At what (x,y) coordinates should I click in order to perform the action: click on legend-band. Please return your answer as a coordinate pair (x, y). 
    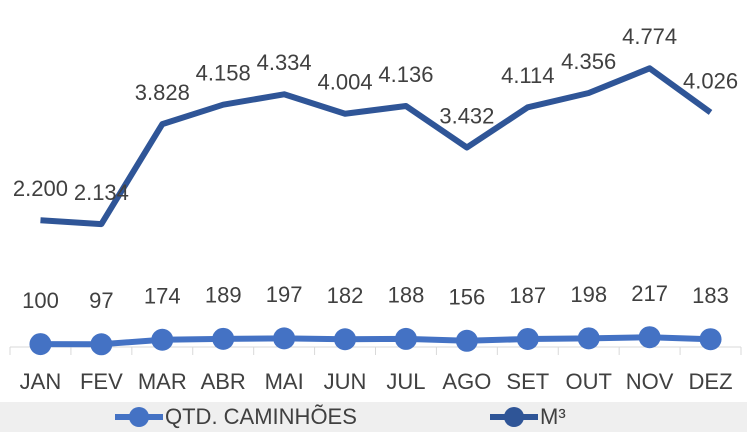
    Looking at the image, I should click on (373, 417).